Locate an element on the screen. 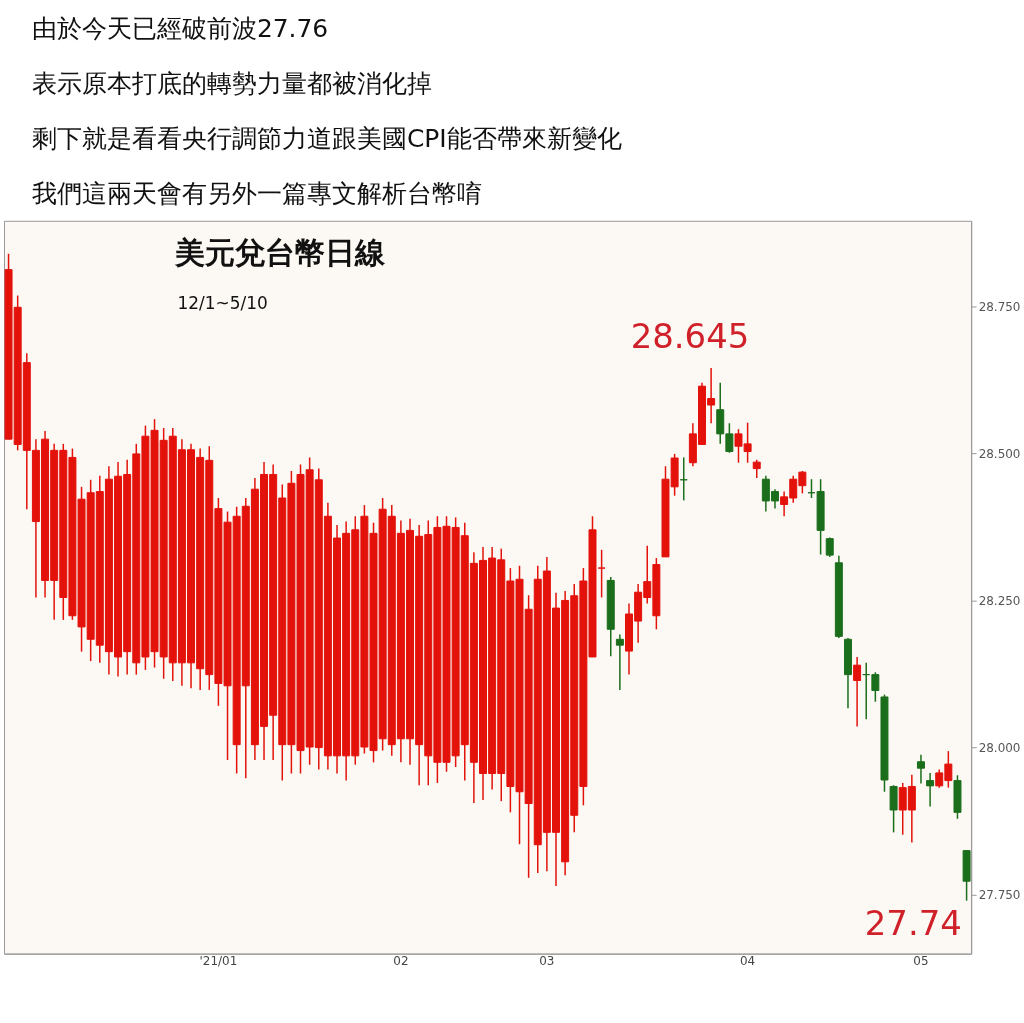 This screenshot has width=1024, height=1023. x-tick-label: 03 is located at coordinates (547, 961).